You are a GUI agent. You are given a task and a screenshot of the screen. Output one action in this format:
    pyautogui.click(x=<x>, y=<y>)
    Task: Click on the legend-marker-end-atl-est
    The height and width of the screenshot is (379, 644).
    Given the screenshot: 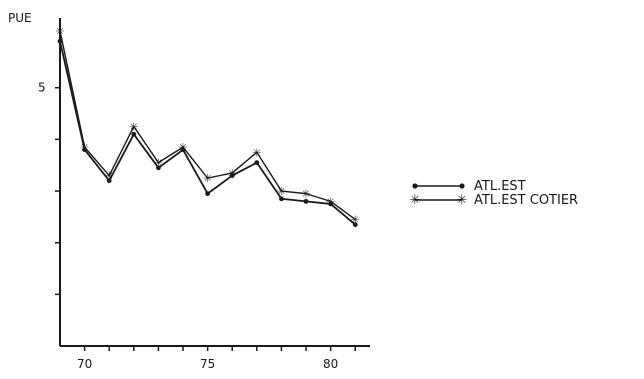 What is the action you would take?
    pyautogui.click(x=462, y=186)
    